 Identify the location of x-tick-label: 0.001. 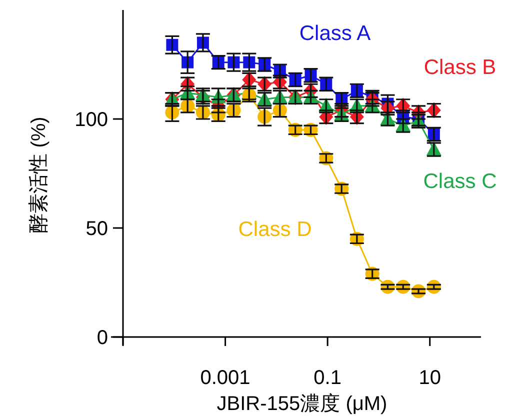
(225, 378).